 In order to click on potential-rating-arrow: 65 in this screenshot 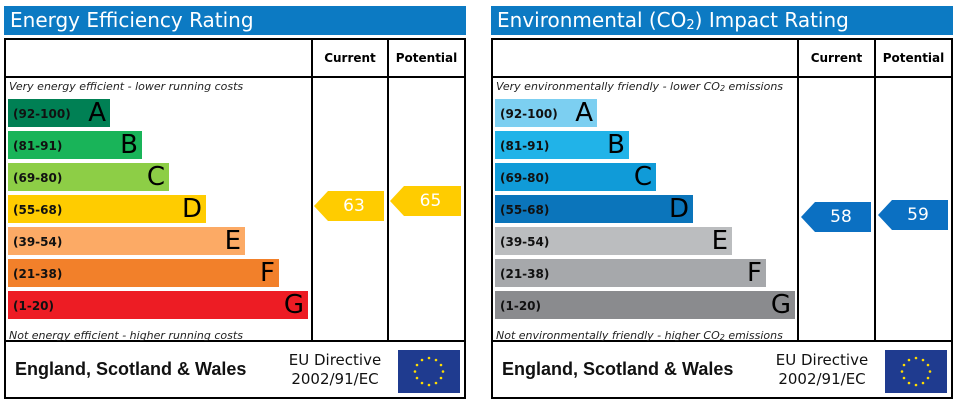, I will do `click(425, 201)`.